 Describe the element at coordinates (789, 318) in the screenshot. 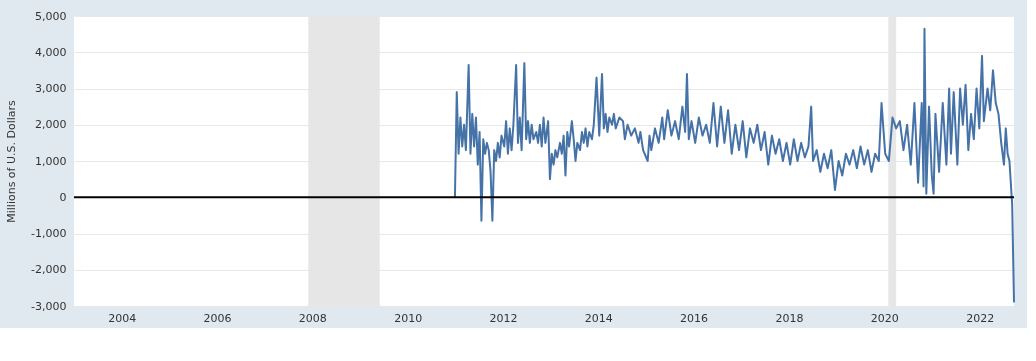

I see `x-tick-label: 2018` at that location.